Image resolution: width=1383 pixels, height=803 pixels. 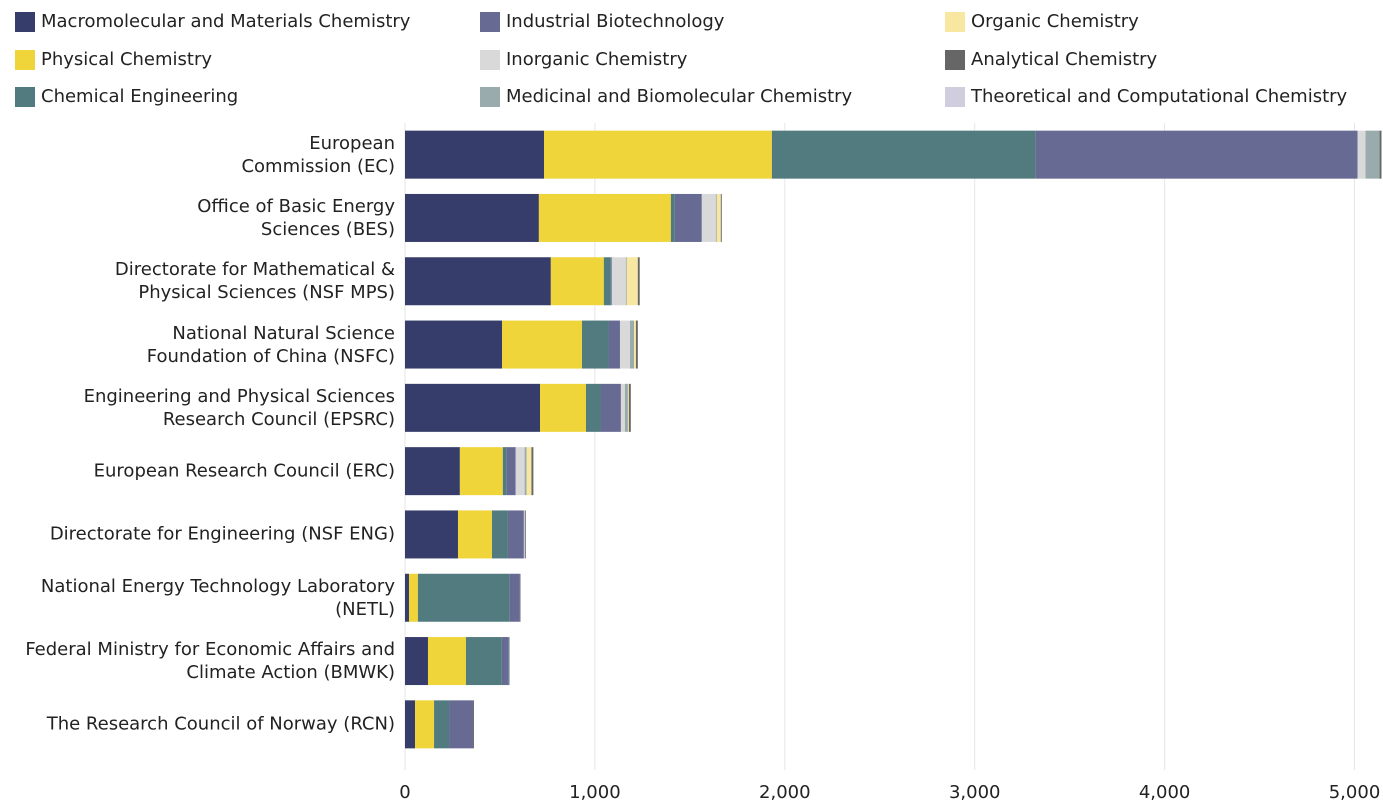 What do you see at coordinates (222, 534) in the screenshot?
I see `y-tick-label: Directorate for Engineering (NSF ENG)` at bounding box center [222, 534].